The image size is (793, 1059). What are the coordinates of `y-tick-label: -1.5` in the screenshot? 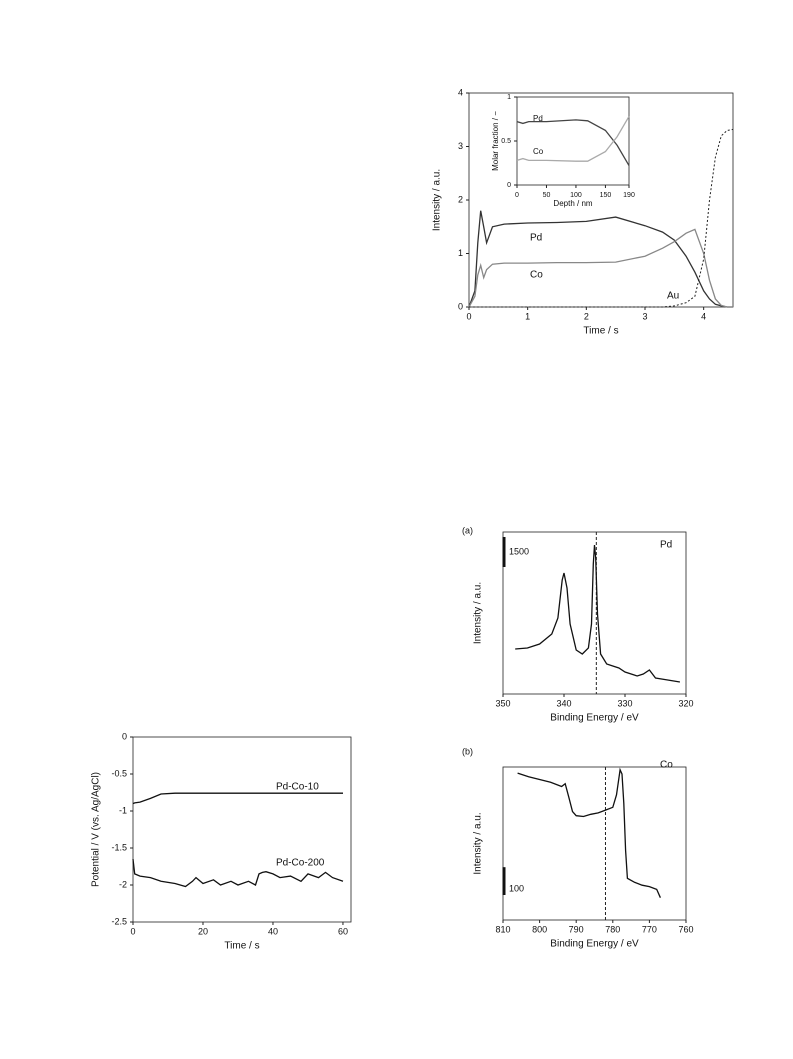 It's located at (119, 847).